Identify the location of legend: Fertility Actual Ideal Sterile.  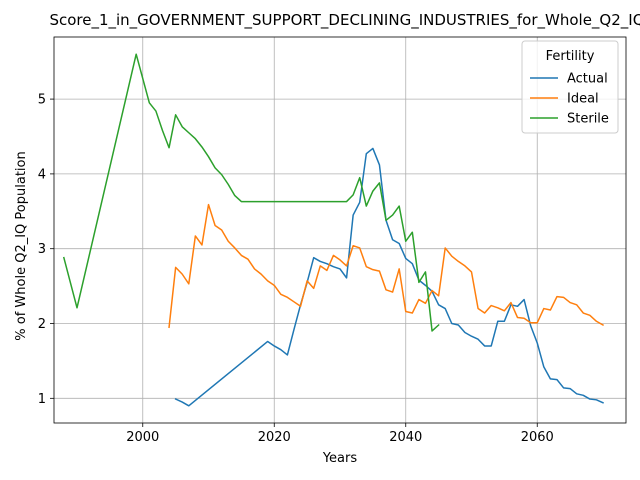
(570, 87).